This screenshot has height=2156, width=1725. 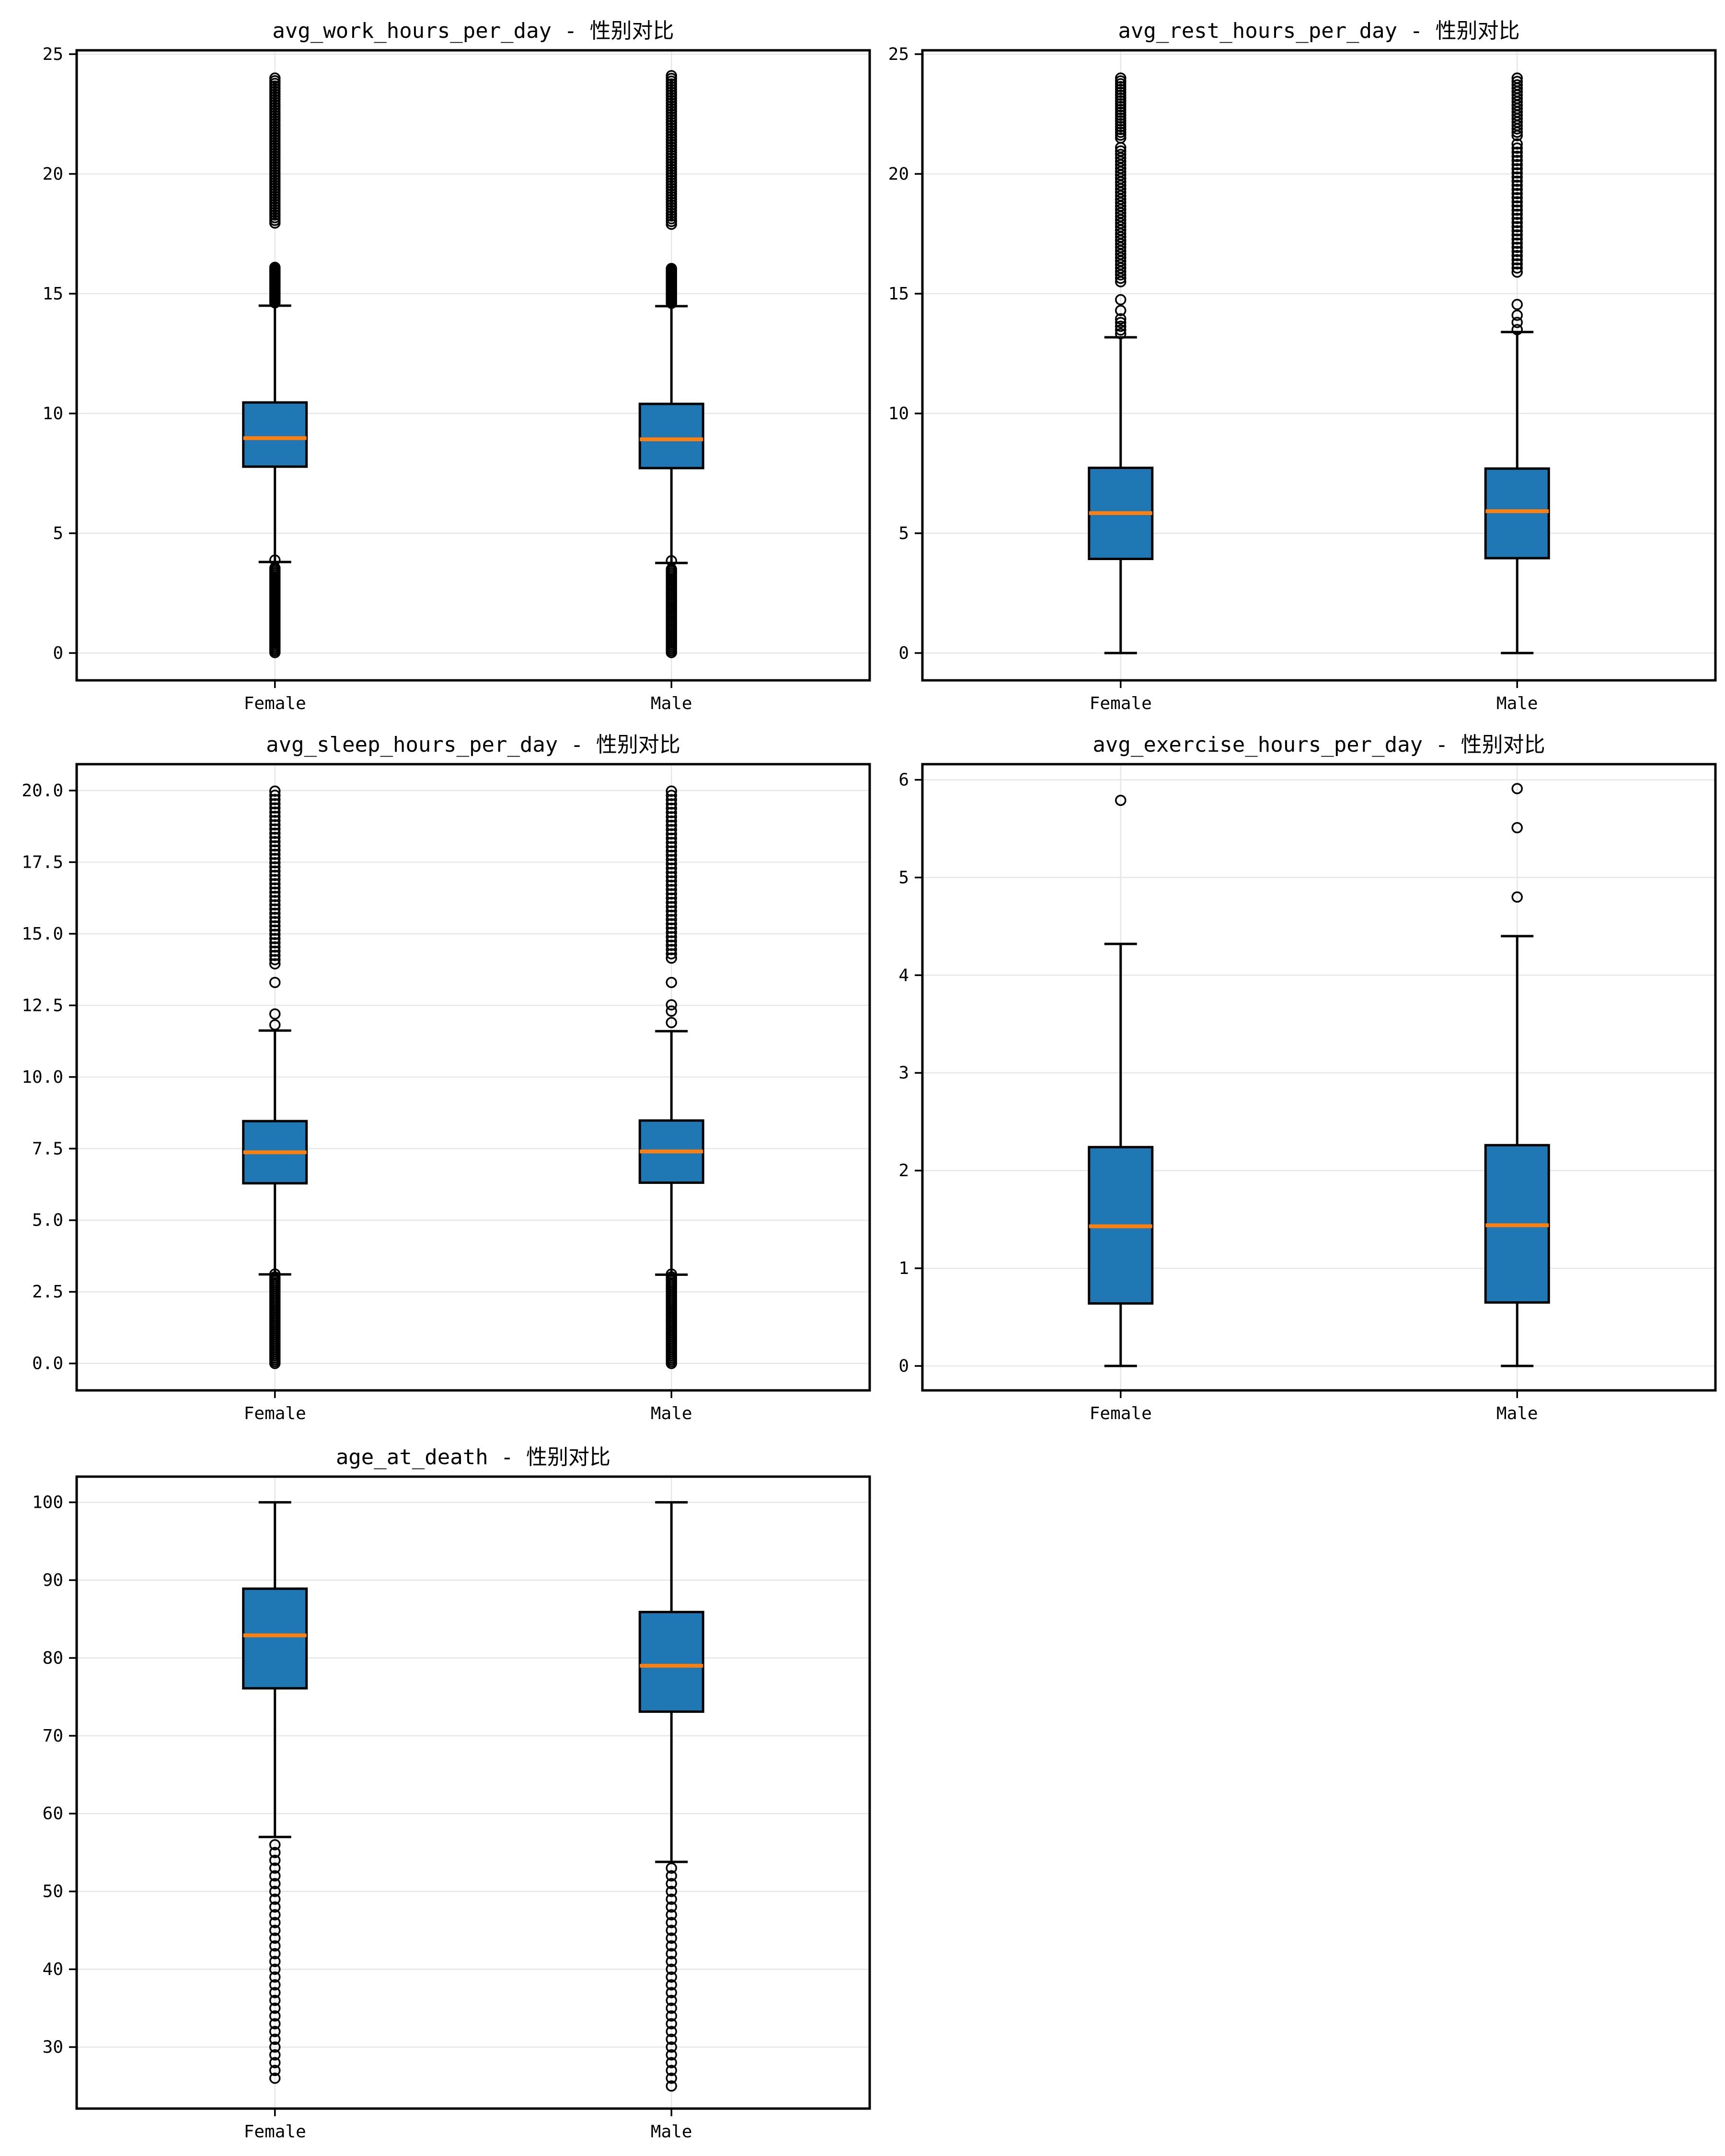 I want to click on y-tick-label: 25, so click(x=899, y=54).